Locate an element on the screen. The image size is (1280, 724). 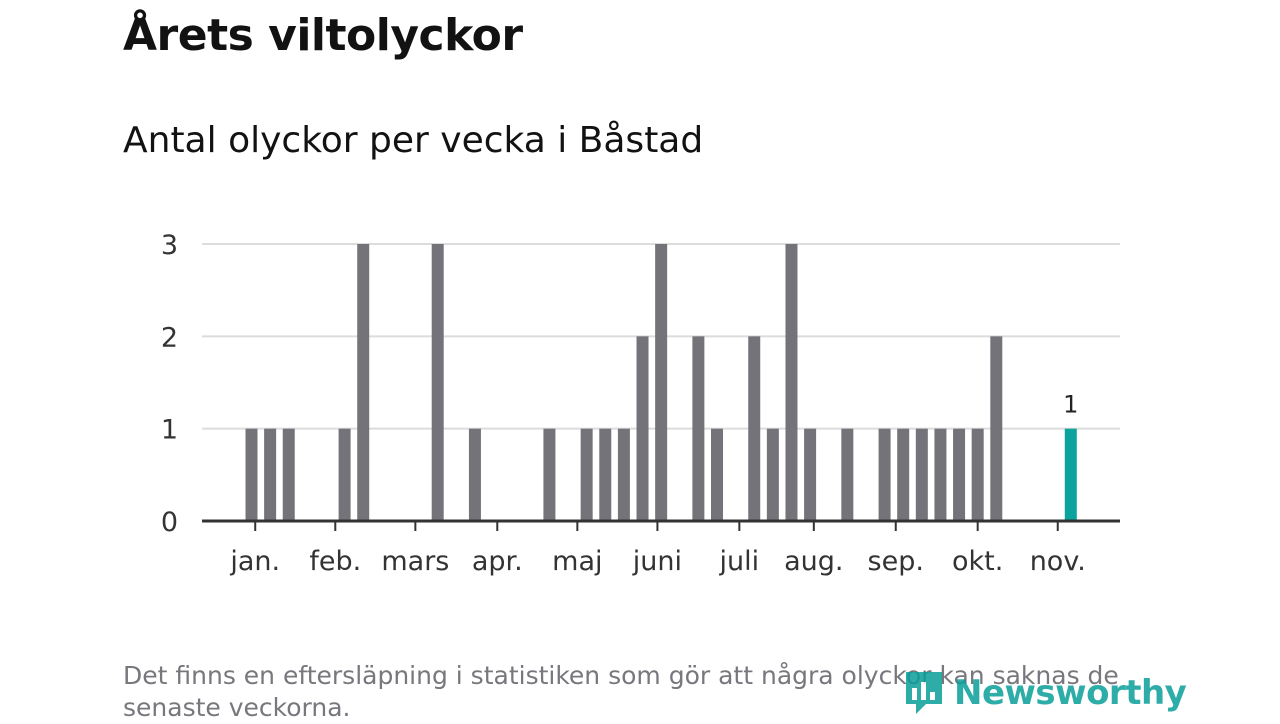
logo-text: Newsworthy is located at coordinates (1070, 693).